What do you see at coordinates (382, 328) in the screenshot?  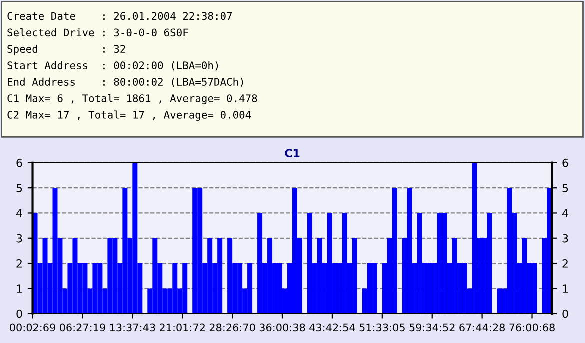 I see `x-tick-label: 51:33:05` at bounding box center [382, 328].